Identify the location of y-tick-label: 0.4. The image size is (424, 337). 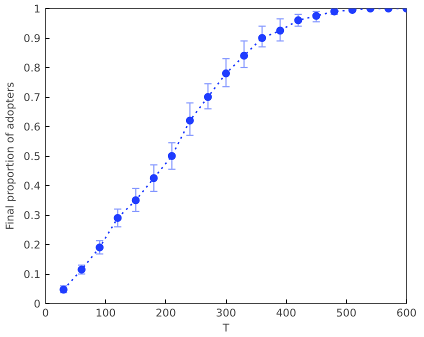
(32, 186).